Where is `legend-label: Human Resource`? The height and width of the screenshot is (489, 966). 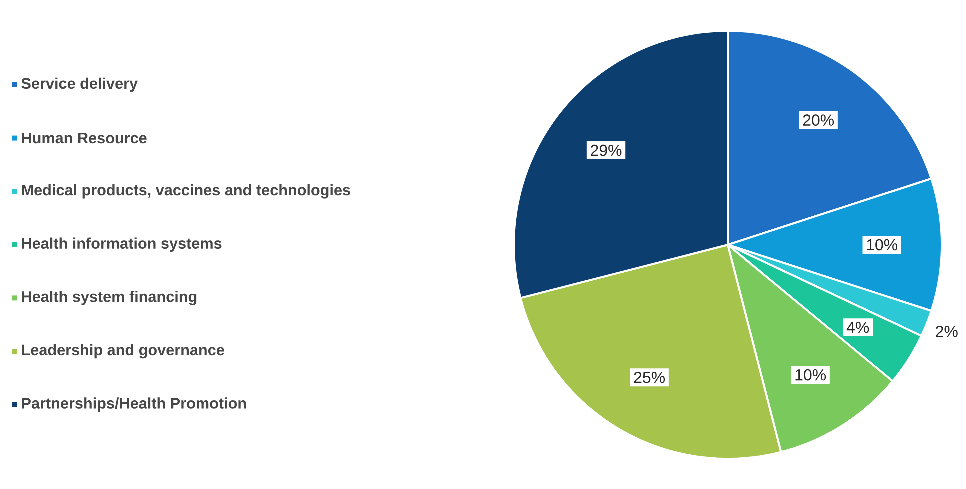 legend-label: Human Resource is located at coordinates (84, 138).